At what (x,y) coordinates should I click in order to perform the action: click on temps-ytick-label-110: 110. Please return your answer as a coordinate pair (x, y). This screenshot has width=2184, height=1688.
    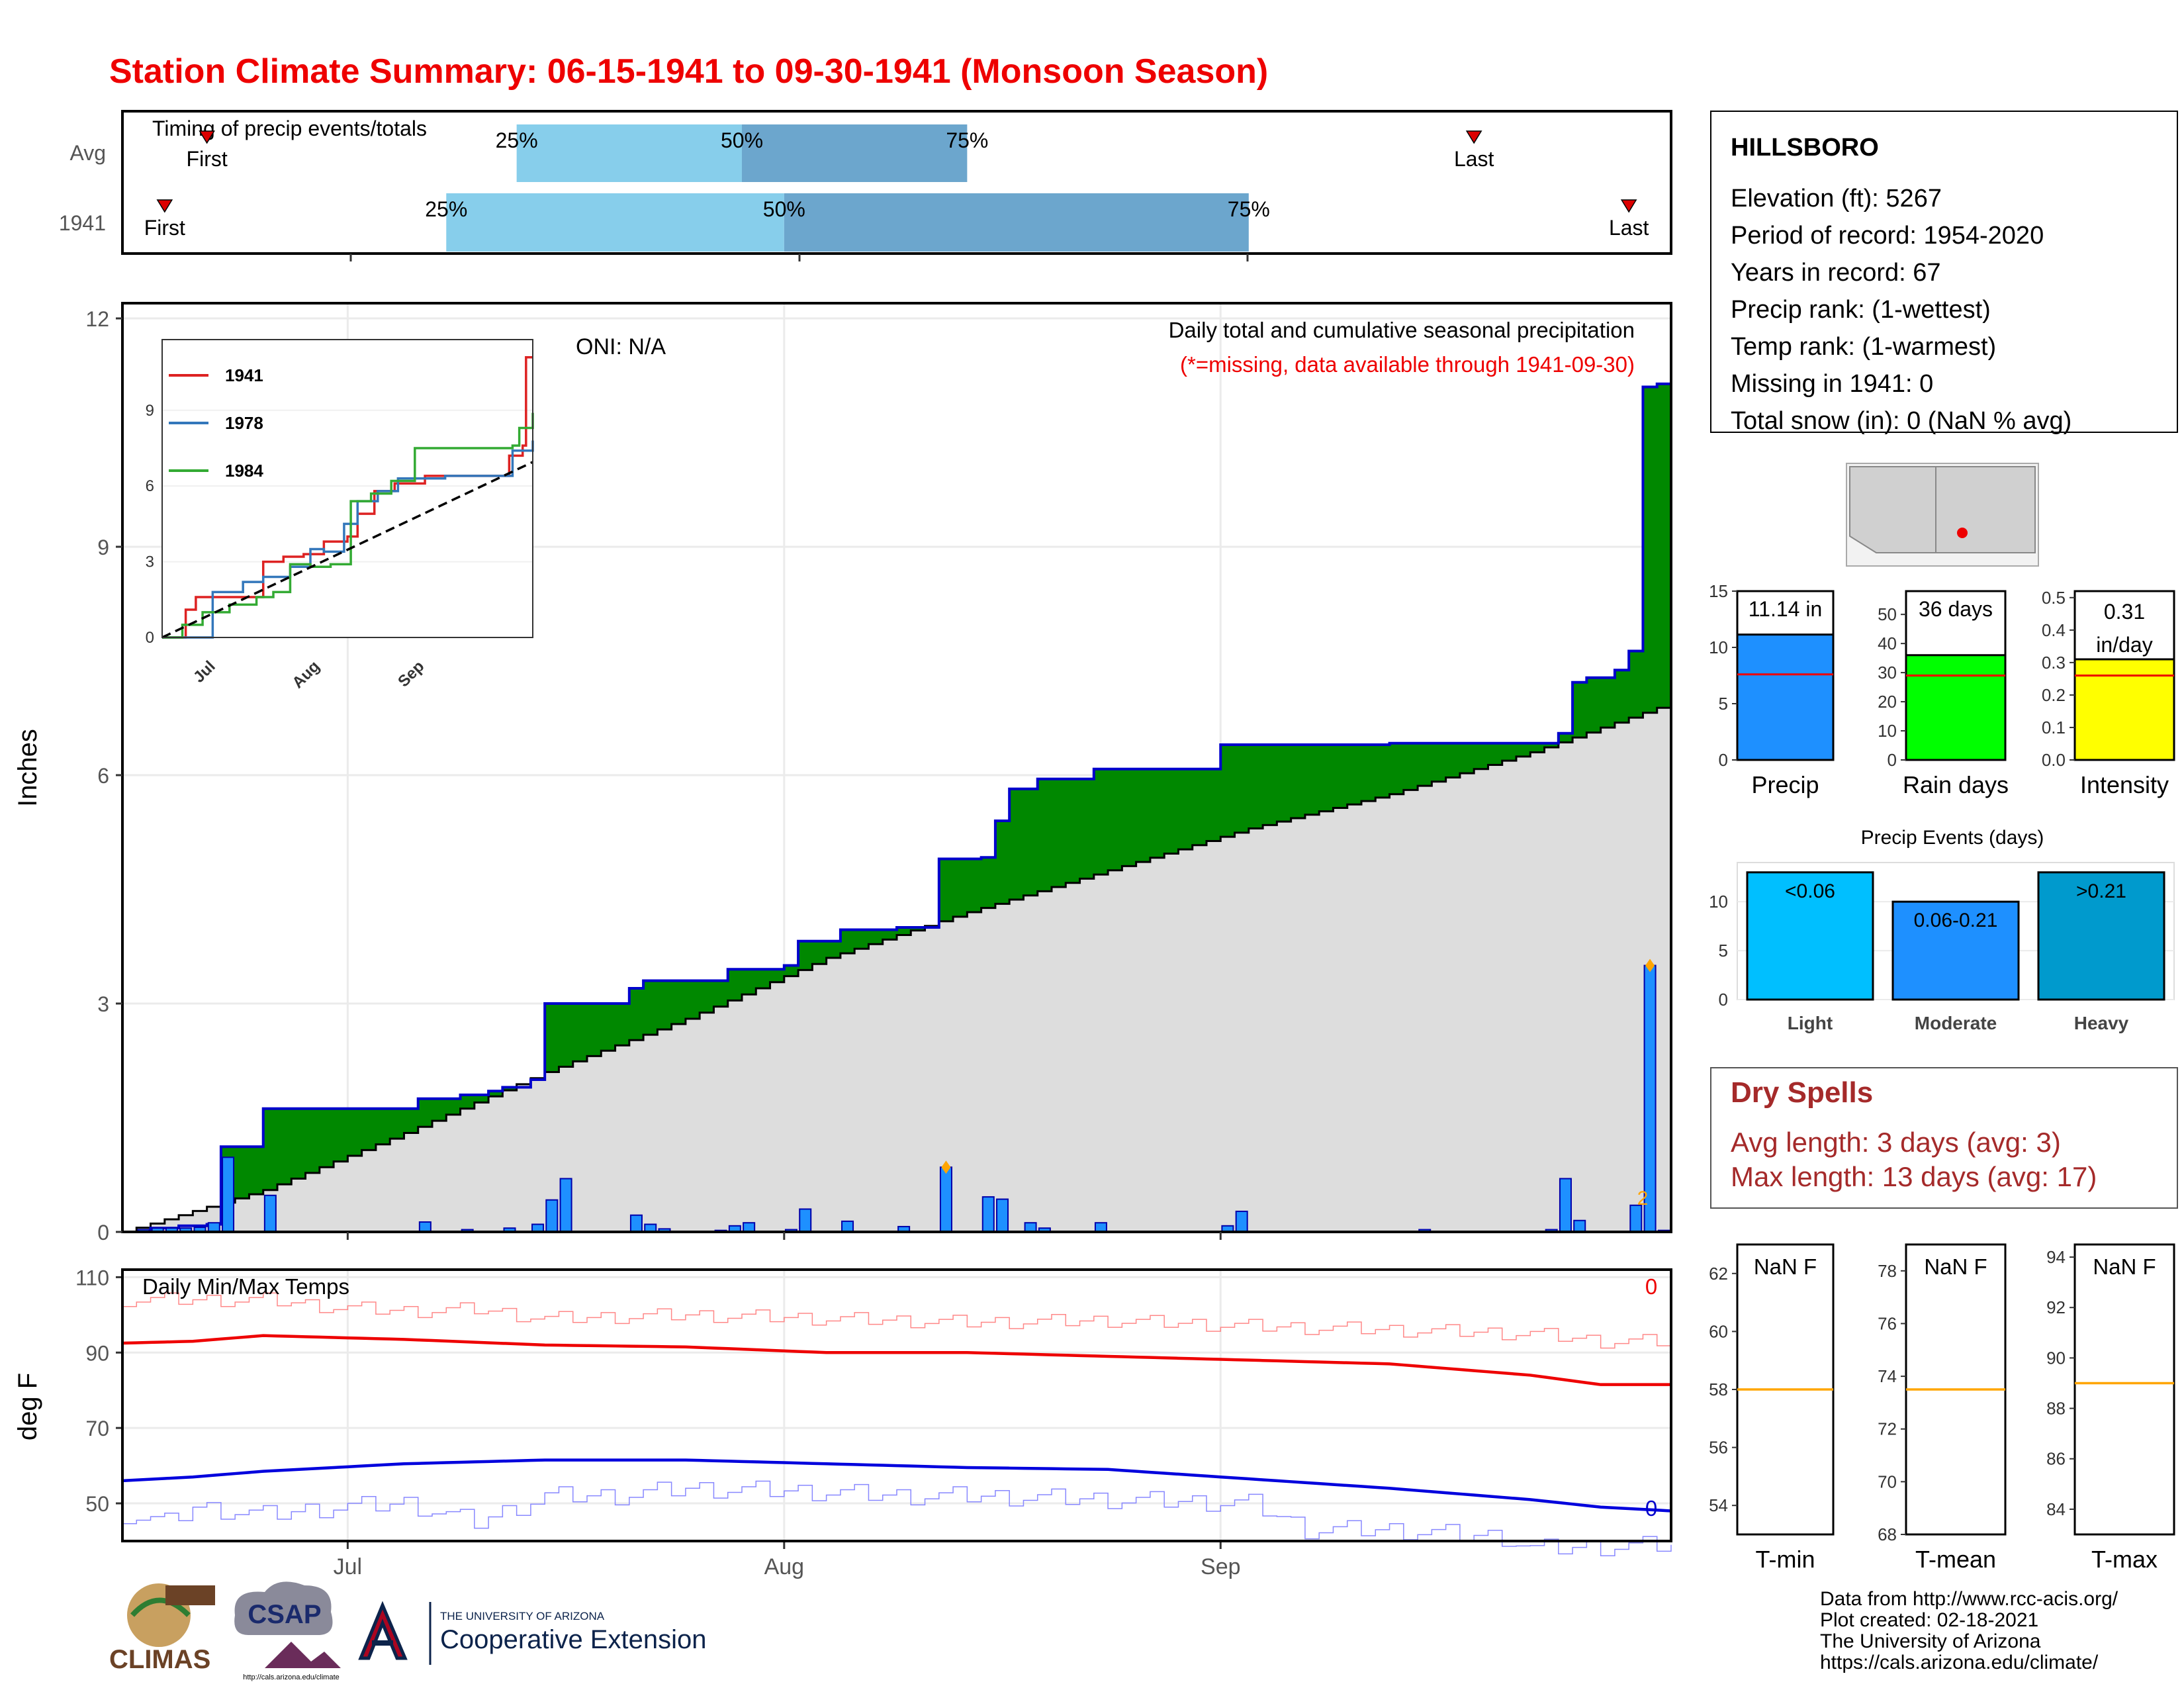
    Looking at the image, I should click on (92, 1277).